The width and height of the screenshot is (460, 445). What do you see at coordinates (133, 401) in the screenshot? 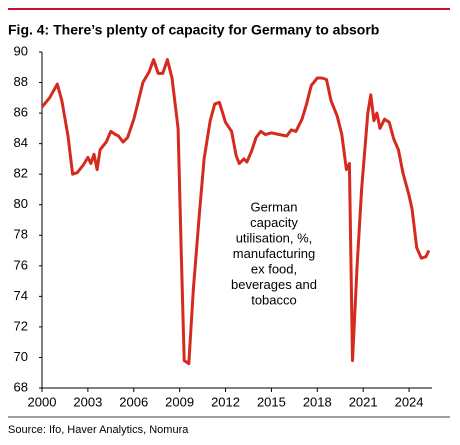
I see `x-tick-label: 2006` at bounding box center [133, 401].